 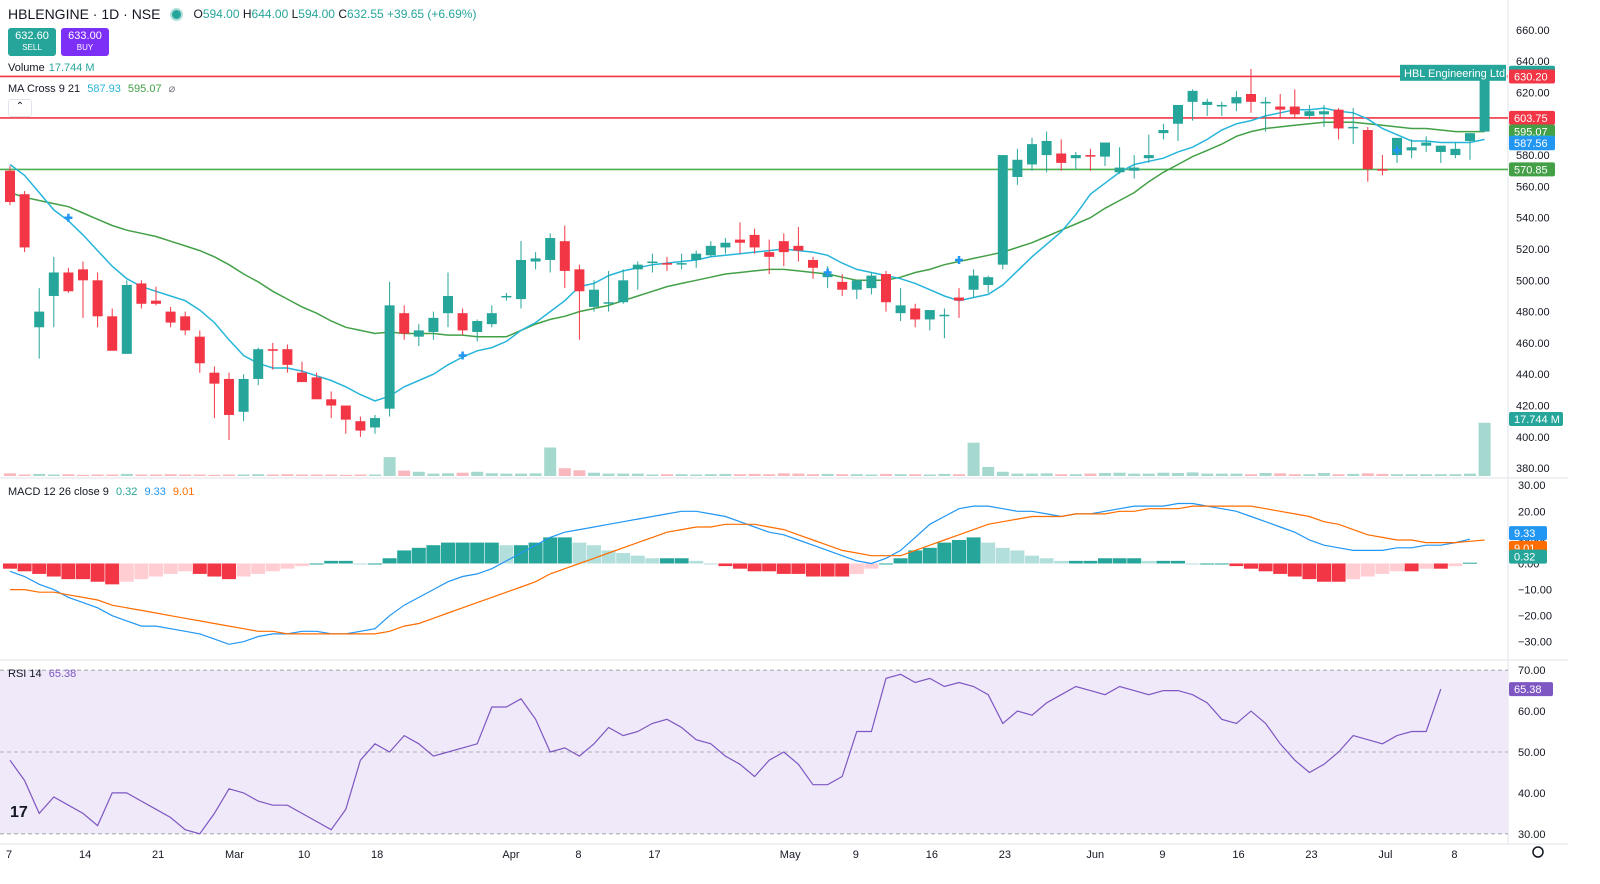 I want to click on time-tick-label: 17, so click(x=654, y=855).